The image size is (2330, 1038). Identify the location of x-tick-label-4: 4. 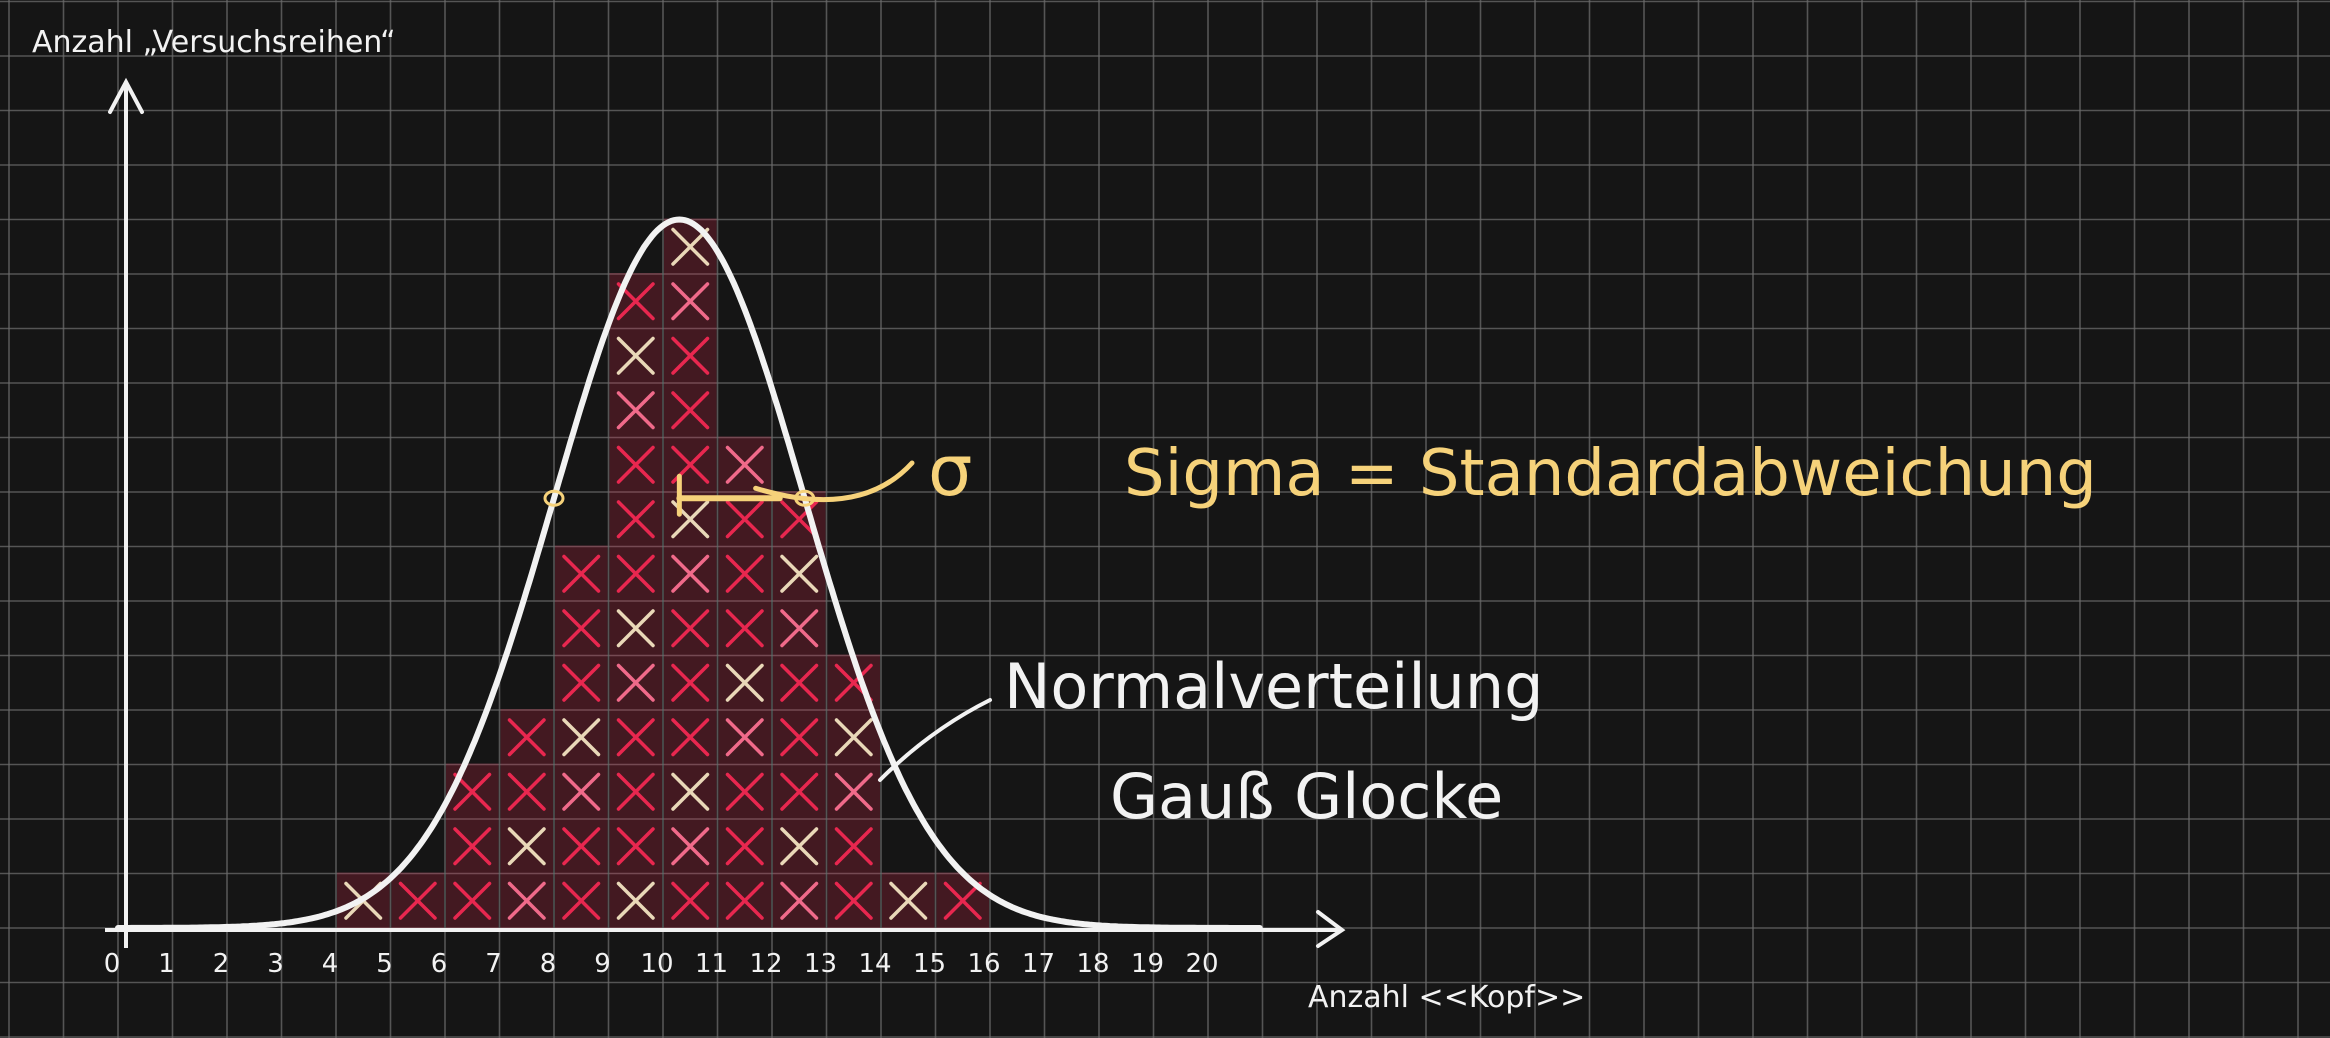
(330, 964).